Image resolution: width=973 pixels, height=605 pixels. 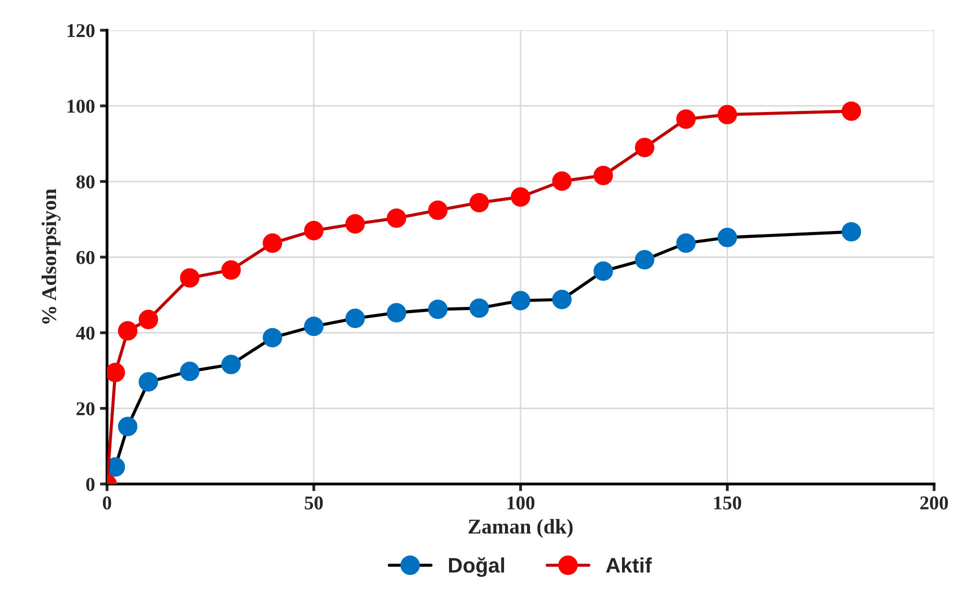 I want to click on y-tick-label: 40, so click(x=85, y=333).